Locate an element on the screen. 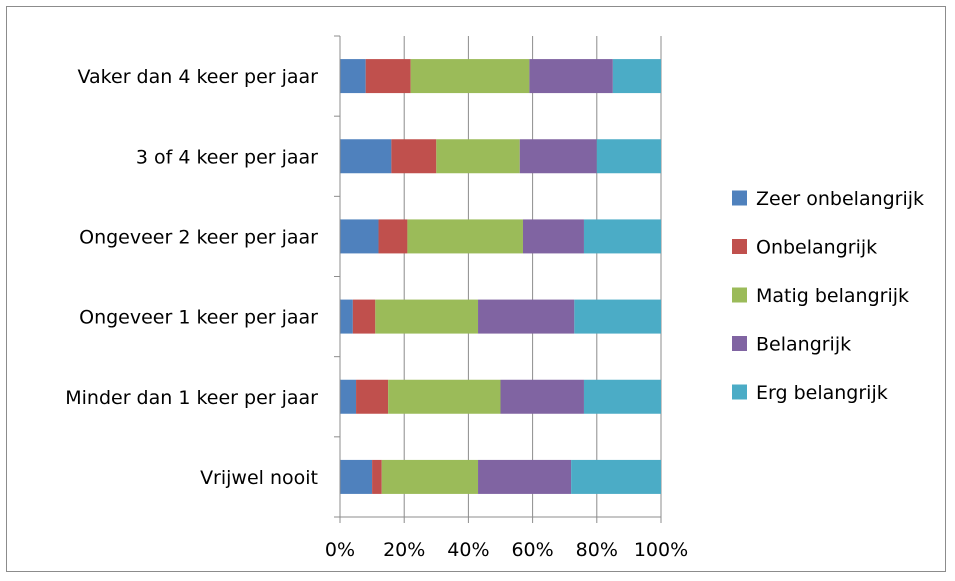 The image size is (955, 581). category-label: Ongeveer 2 keer per jaar is located at coordinates (198, 237).